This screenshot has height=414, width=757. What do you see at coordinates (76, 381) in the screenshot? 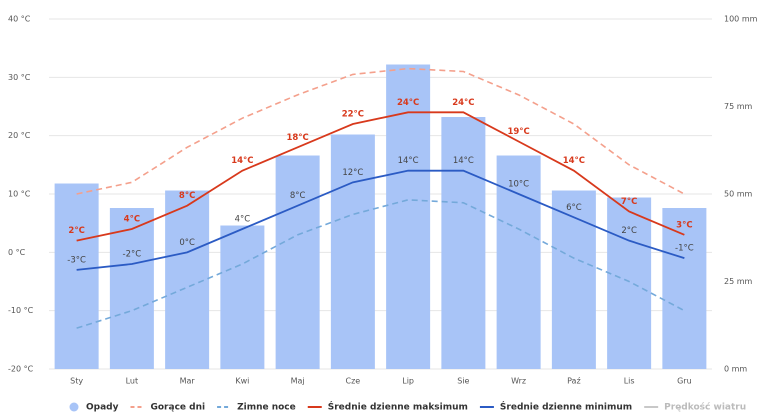
I see `x-tick-label: Sty` at bounding box center [76, 381].